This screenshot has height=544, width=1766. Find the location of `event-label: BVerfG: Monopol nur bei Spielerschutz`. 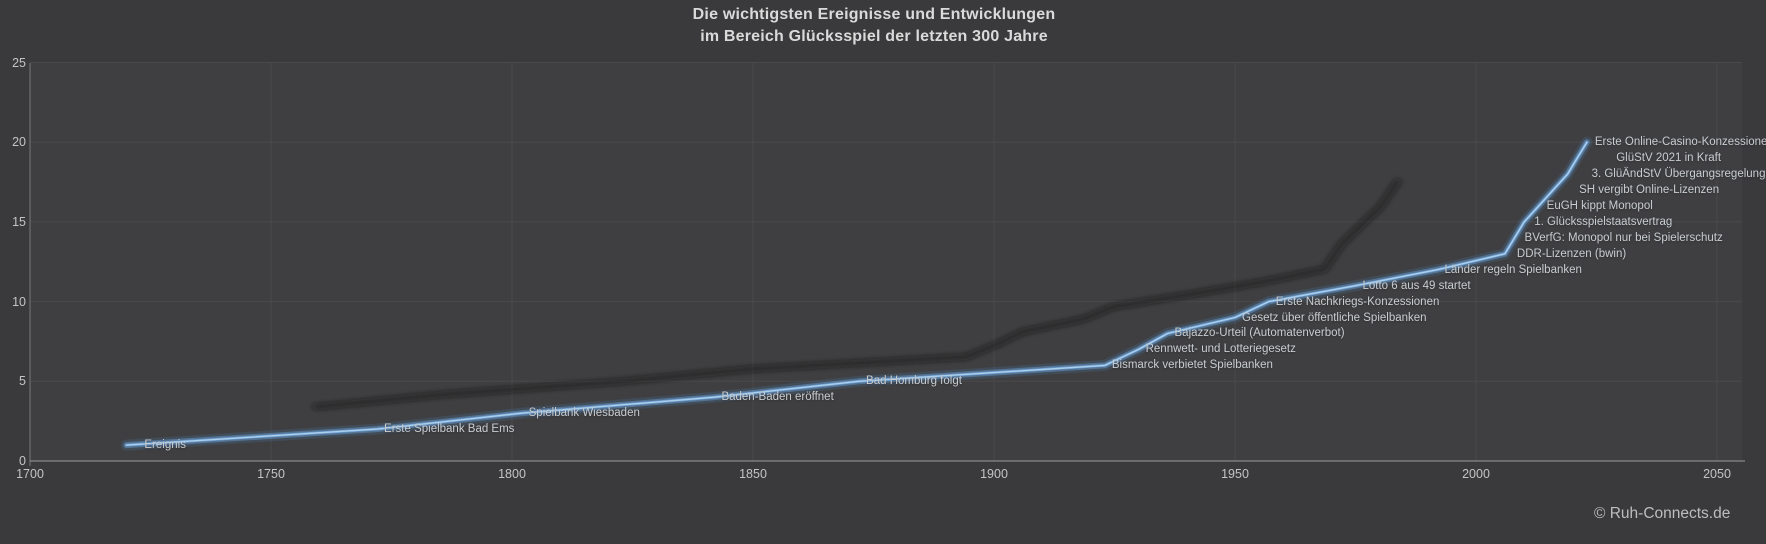

event-label: BVerfG: Monopol nur bei Spielerschutz is located at coordinates (1623, 237).